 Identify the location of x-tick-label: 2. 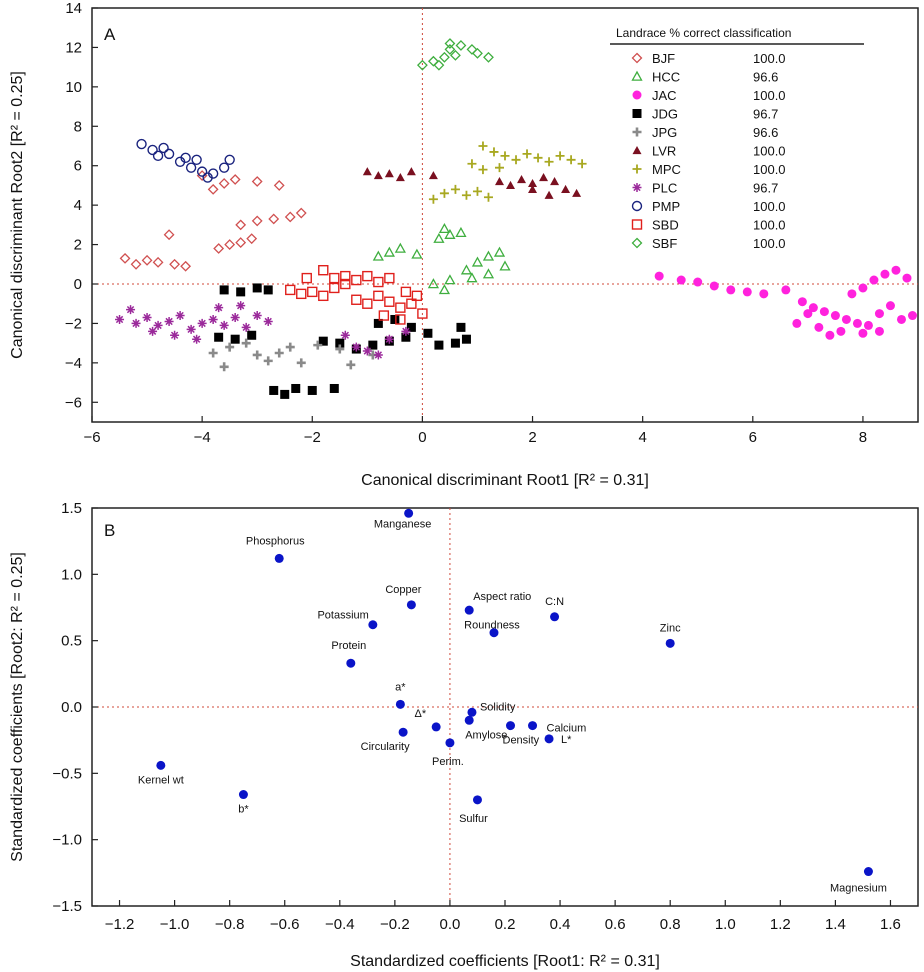
(532, 437).